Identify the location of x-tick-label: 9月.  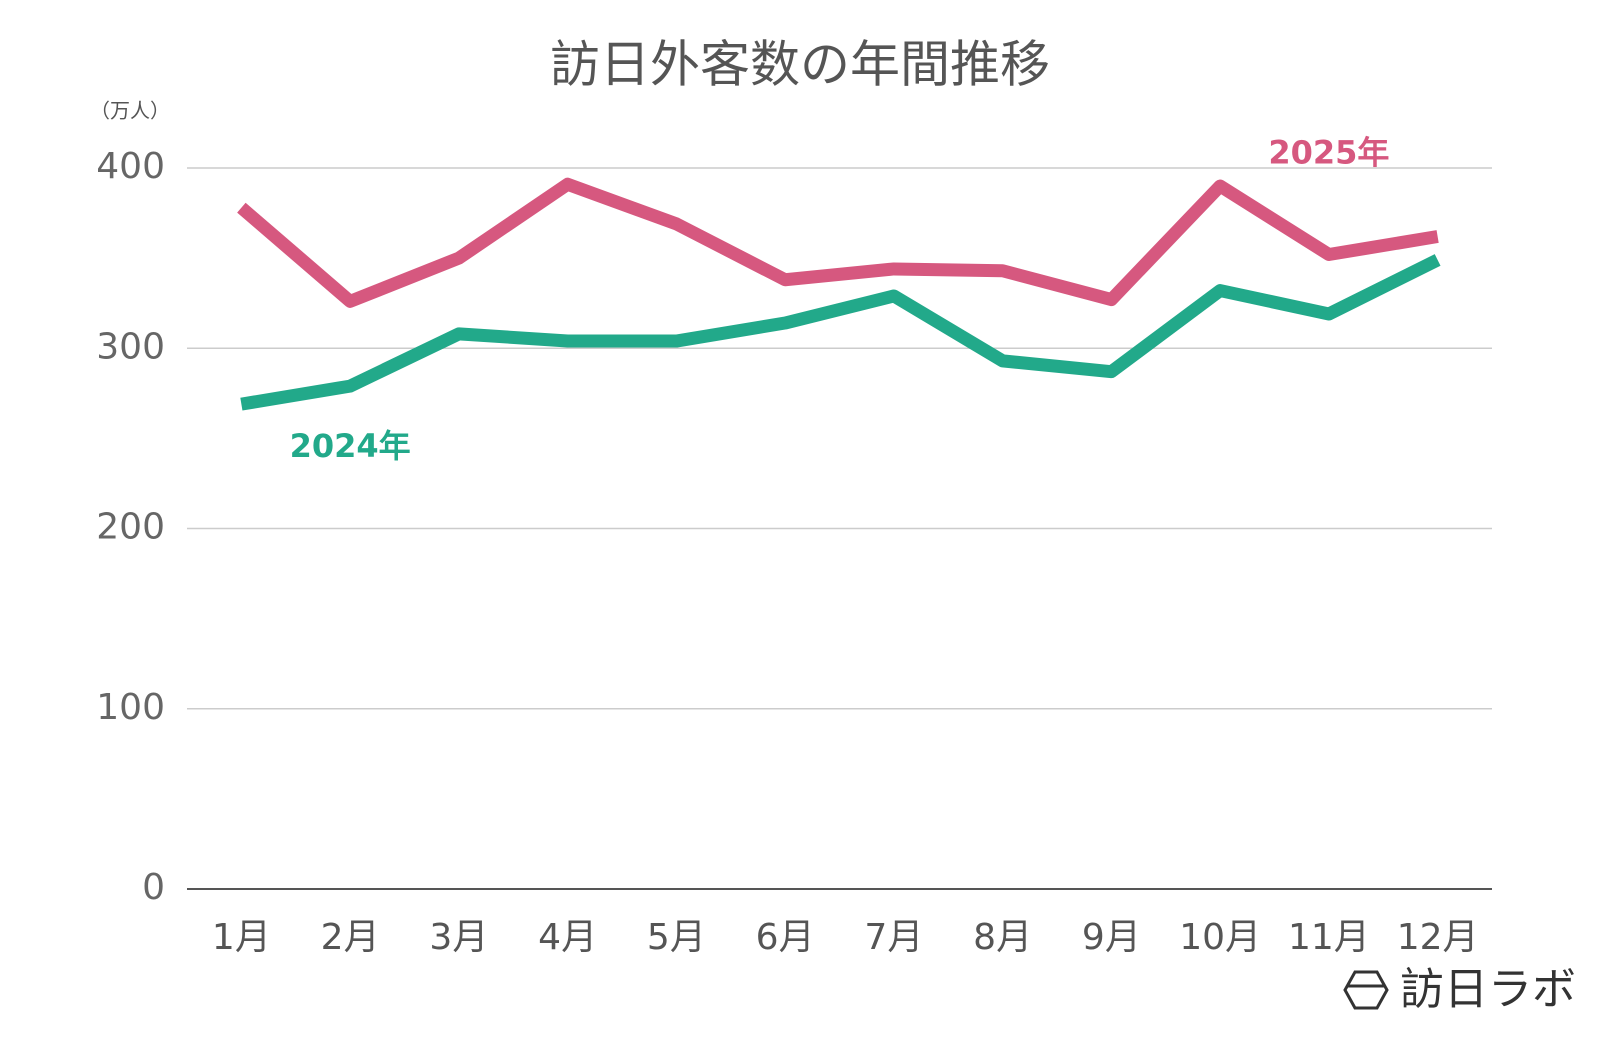
(1111, 937).